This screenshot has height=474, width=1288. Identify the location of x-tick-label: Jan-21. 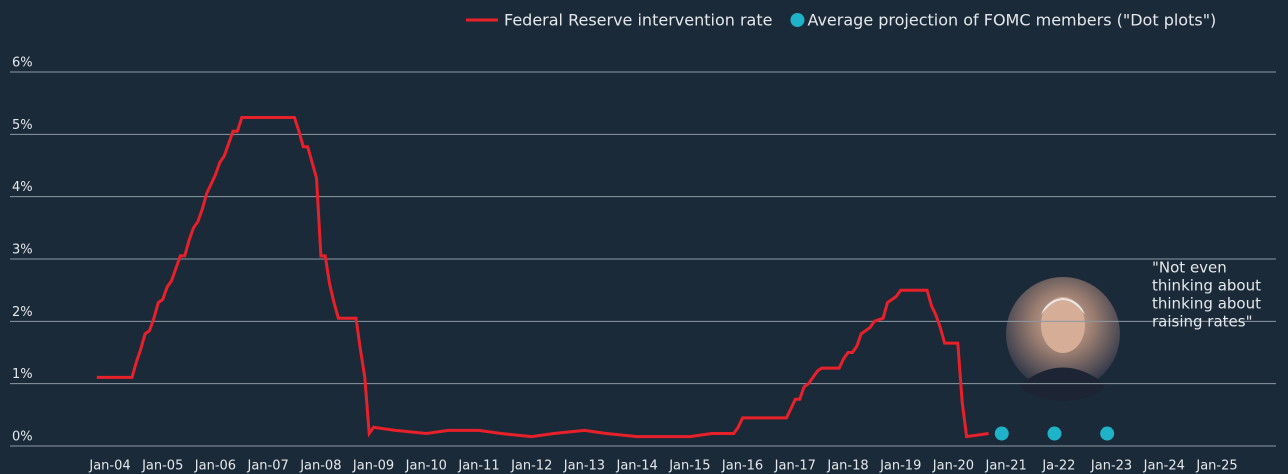
(1006, 466).